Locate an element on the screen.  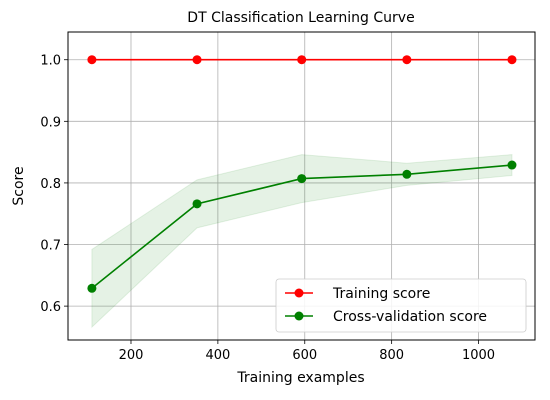
x-tick-label: 600 is located at coordinates (304, 355).